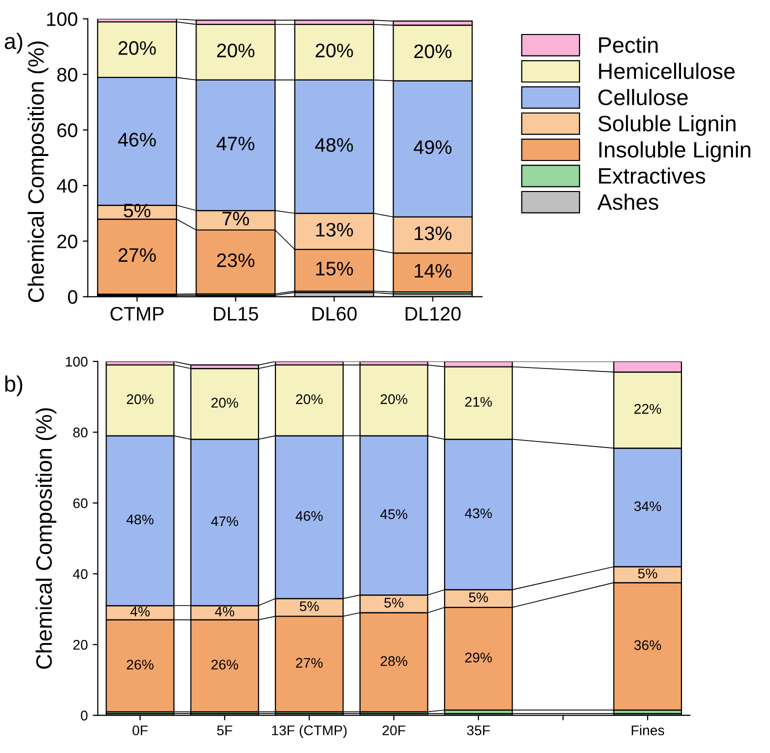 This screenshot has width=770, height=753. What do you see at coordinates (236, 314) in the screenshot?
I see `x-tick-label: DL15` at bounding box center [236, 314].